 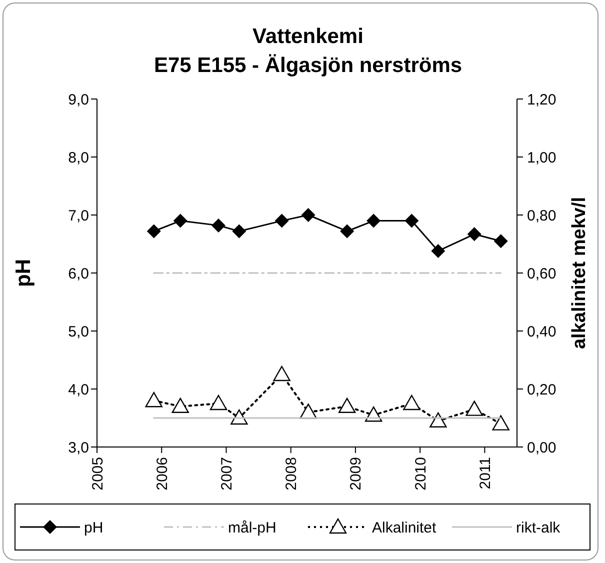 What do you see at coordinates (78, 215) in the screenshot?
I see `y-tick-label: 7,0` at bounding box center [78, 215].